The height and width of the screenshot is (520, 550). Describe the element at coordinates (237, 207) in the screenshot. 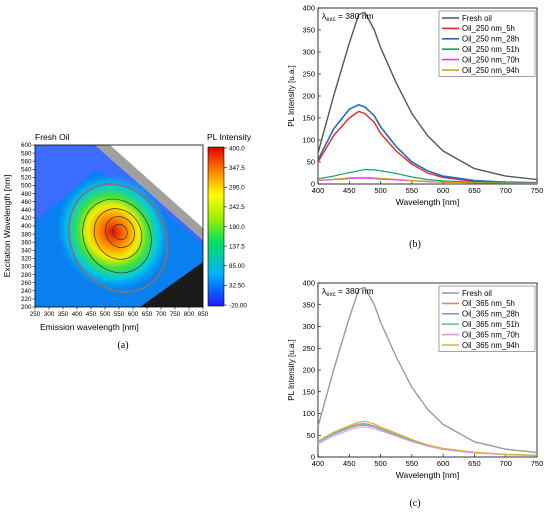

I see `colorbar-tick-label: 242.5` at that location.